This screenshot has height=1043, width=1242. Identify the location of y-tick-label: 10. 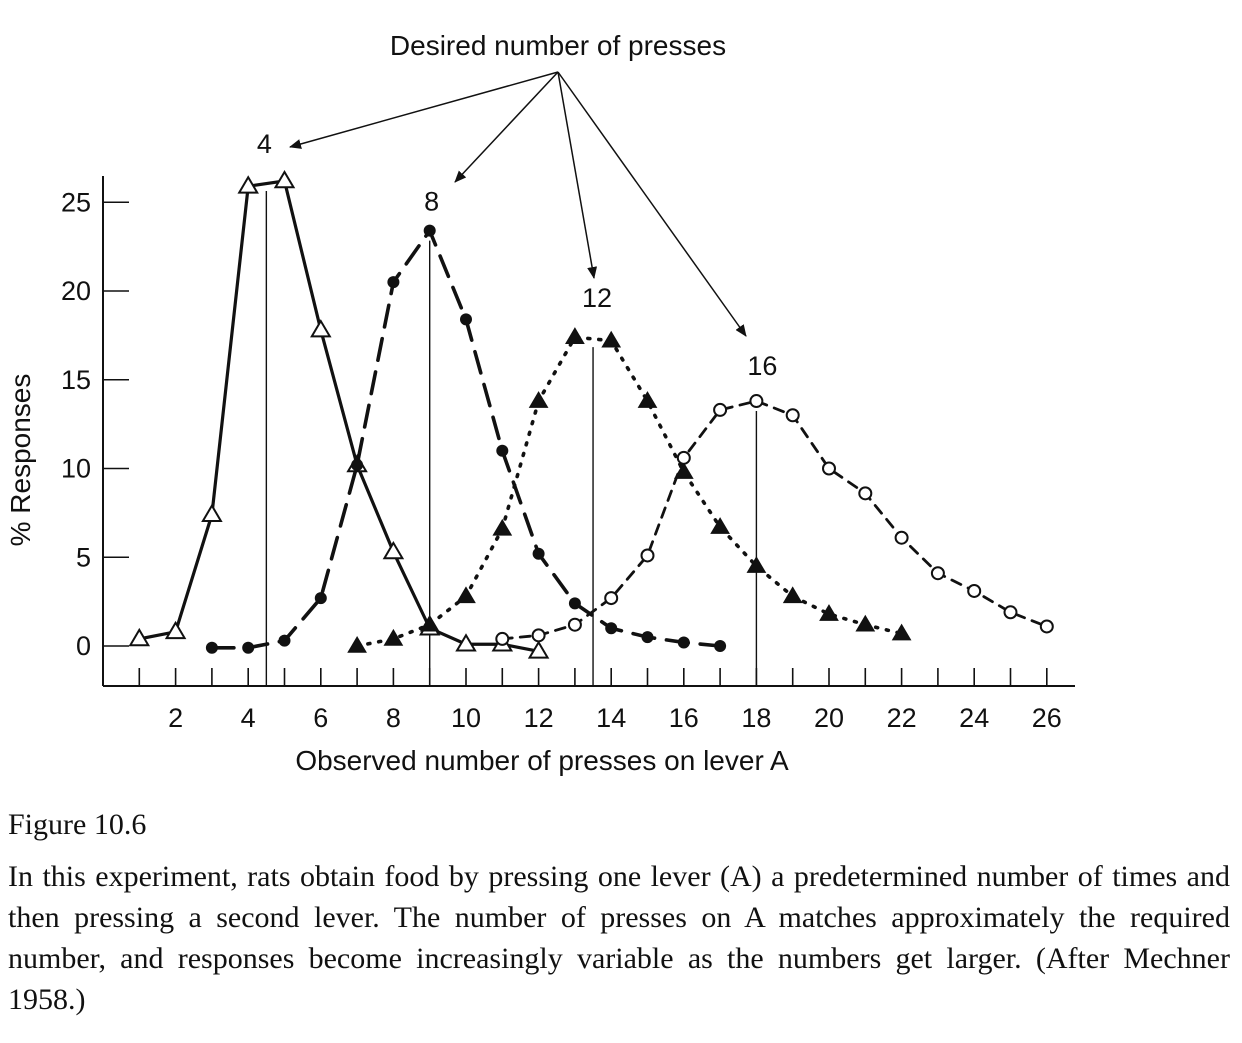
(76, 469).